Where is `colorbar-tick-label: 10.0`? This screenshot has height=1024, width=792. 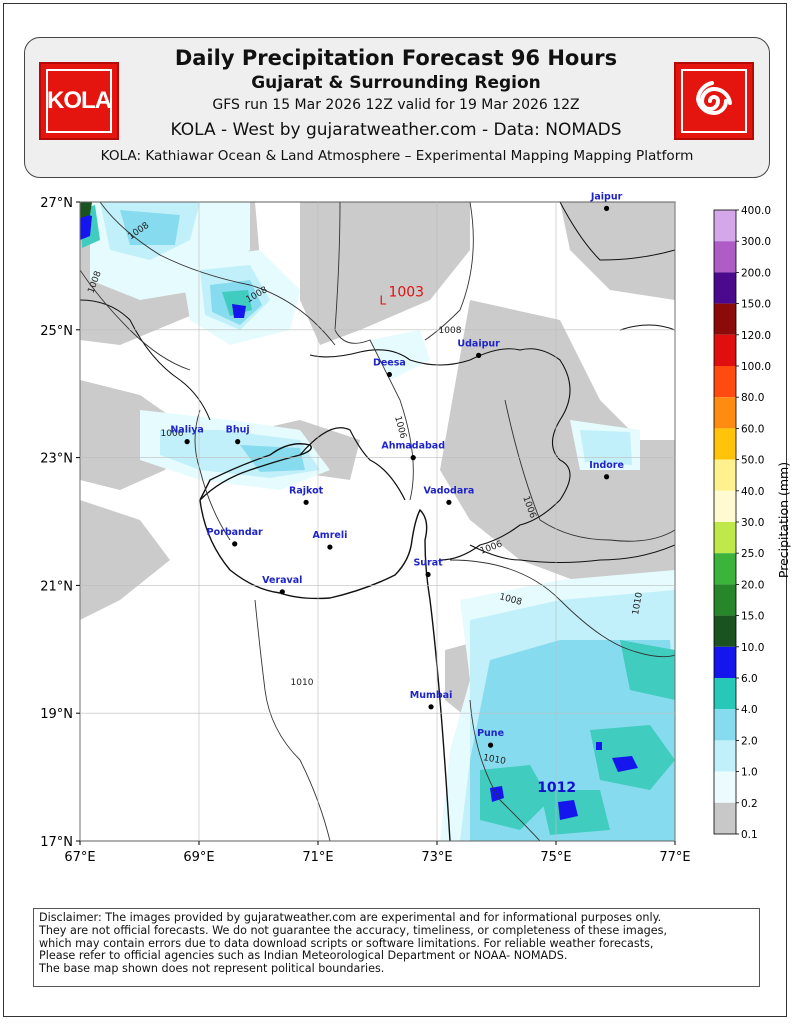
colorbar-tick-label: 10.0 is located at coordinates (752, 648).